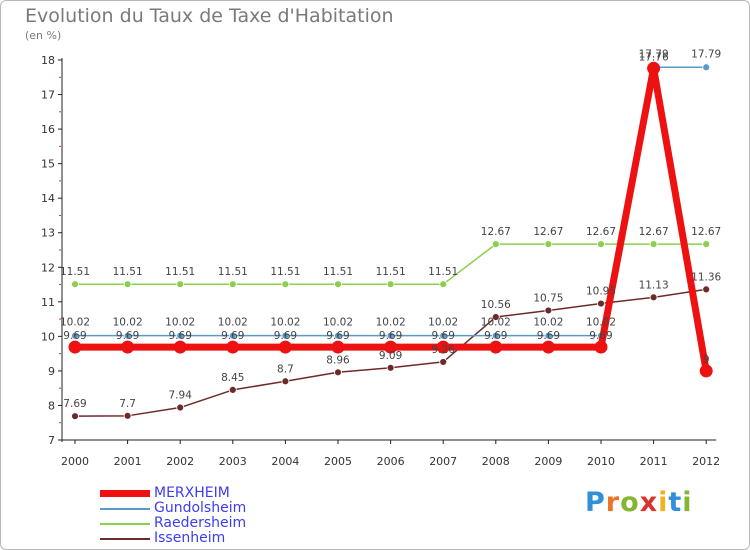 Image resolution: width=750 pixels, height=550 pixels. What do you see at coordinates (51, 371) in the screenshot?
I see `y-tick-label: 9` at bounding box center [51, 371].